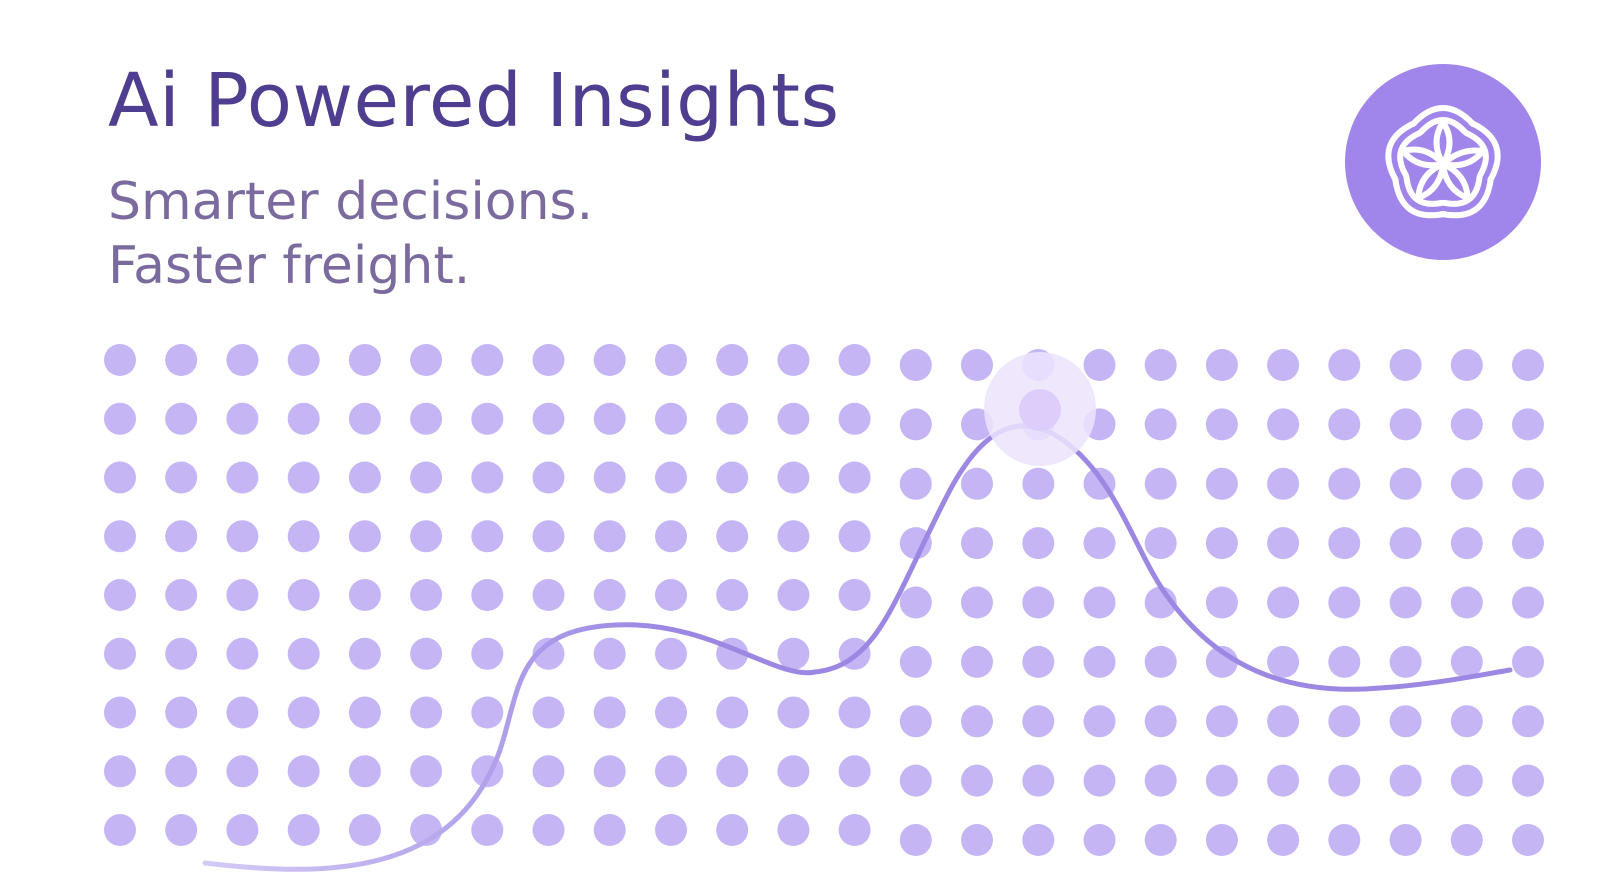 This screenshot has width=1616, height=892. Describe the element at coordinates (350, 234) in the screenshot. I see `tagline: Smarter decisions. Faster freight.` at that location.